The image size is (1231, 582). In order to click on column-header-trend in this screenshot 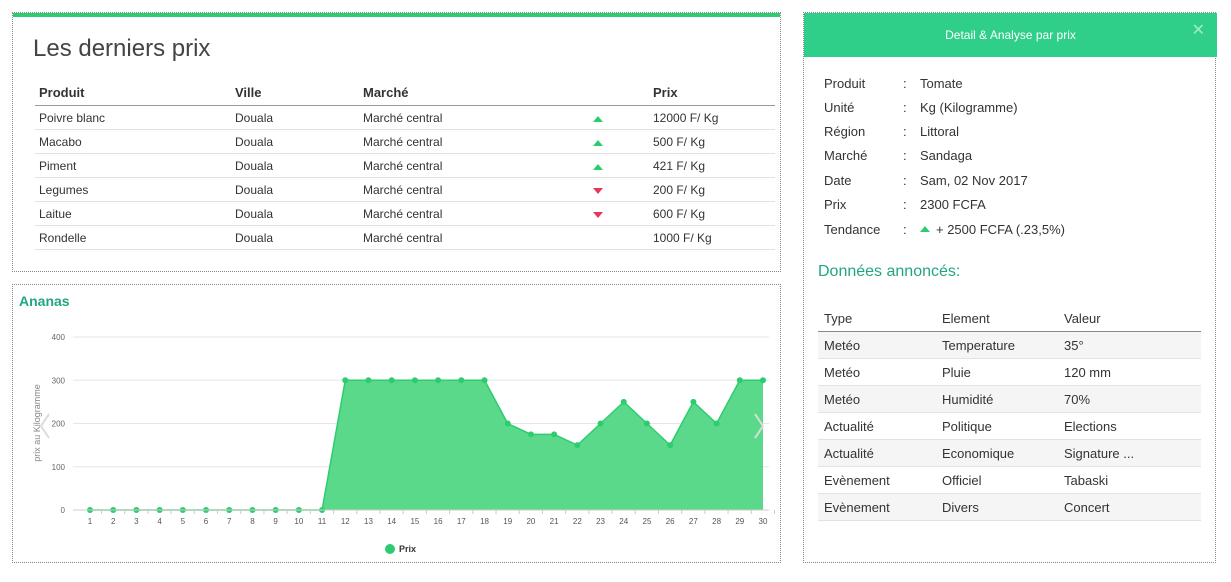, I will do `click(619, 92)`.